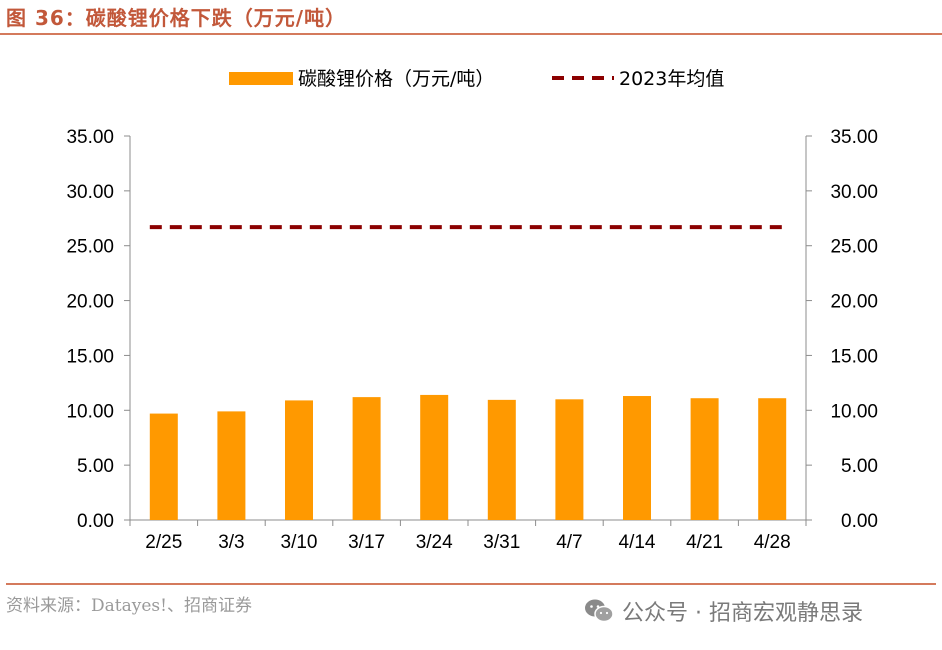 This screenshot has height=650, width=942. What do you see at coordinates (859, 466) in the screenshot?
I see `y-tick-label-right: 5.00` at bounding box center [859, 466].